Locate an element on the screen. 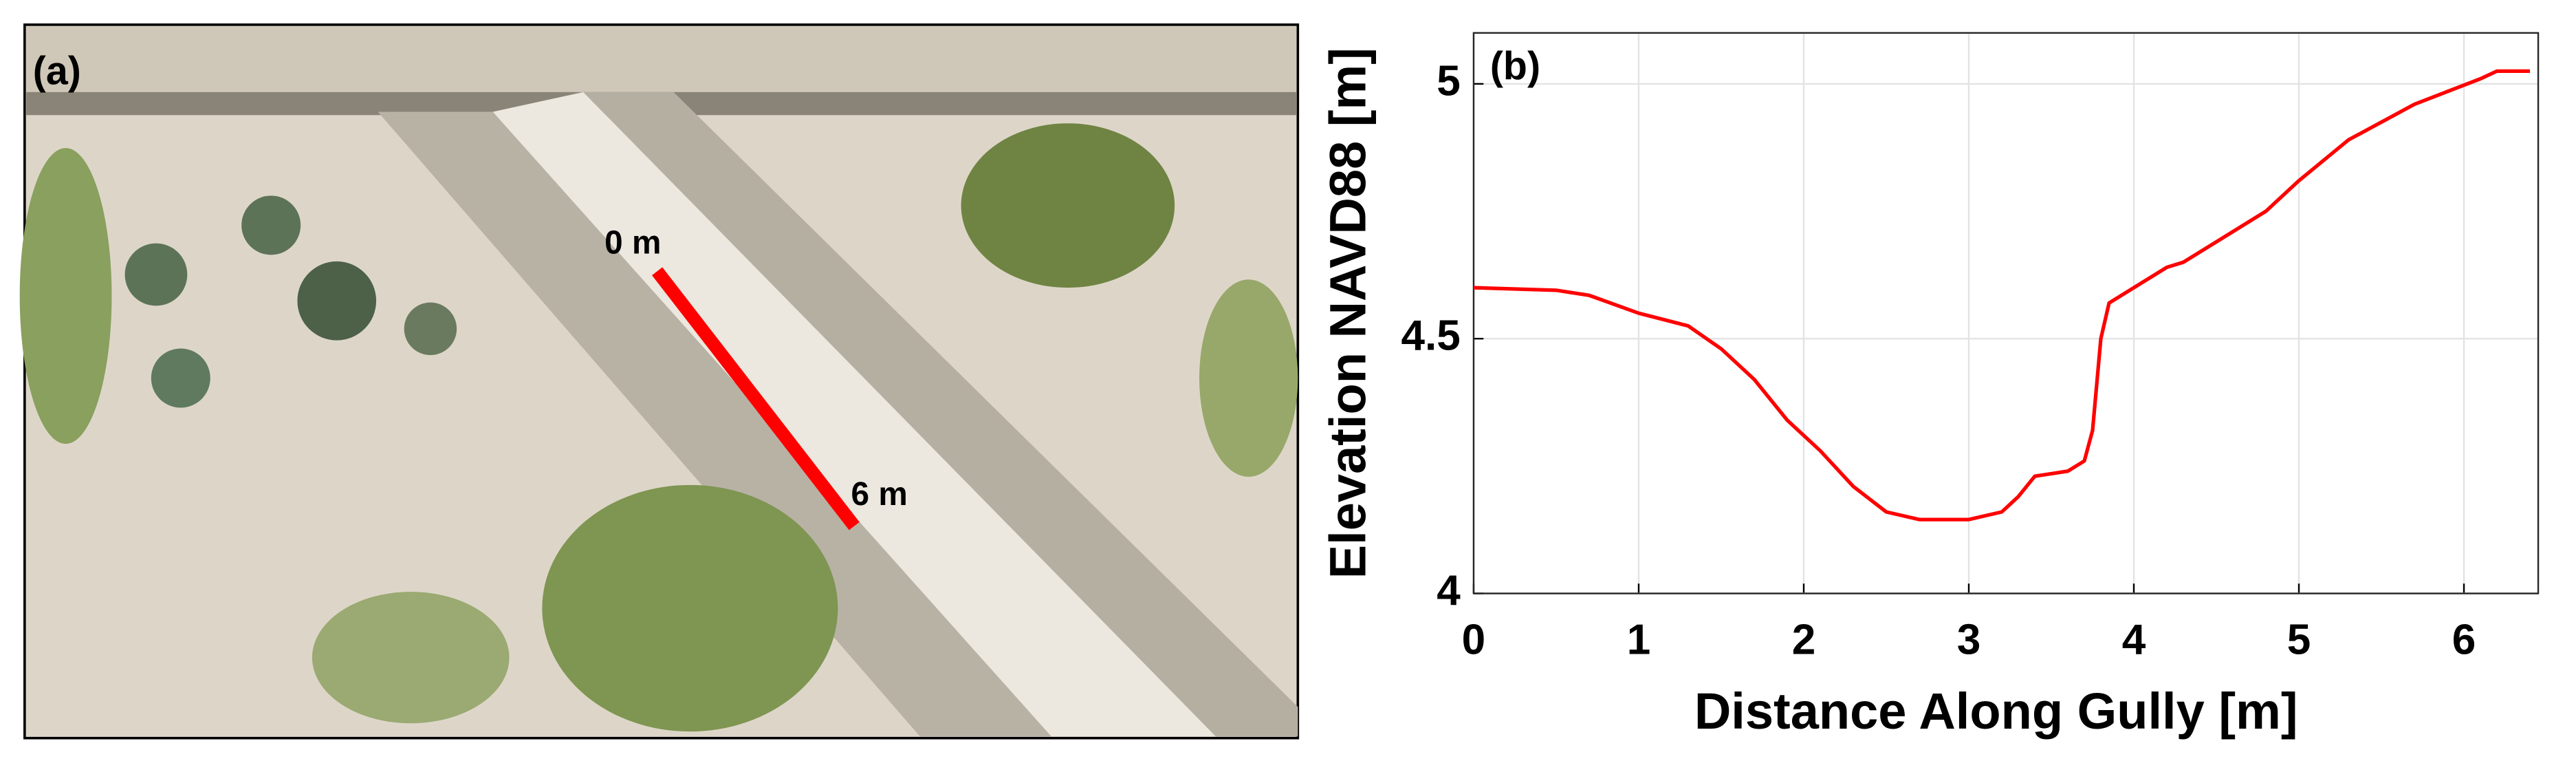 This screenshot has width=2576, height=772. x-axis-title: Distance Along Gully [m] is located at coordinates (1996, 711).